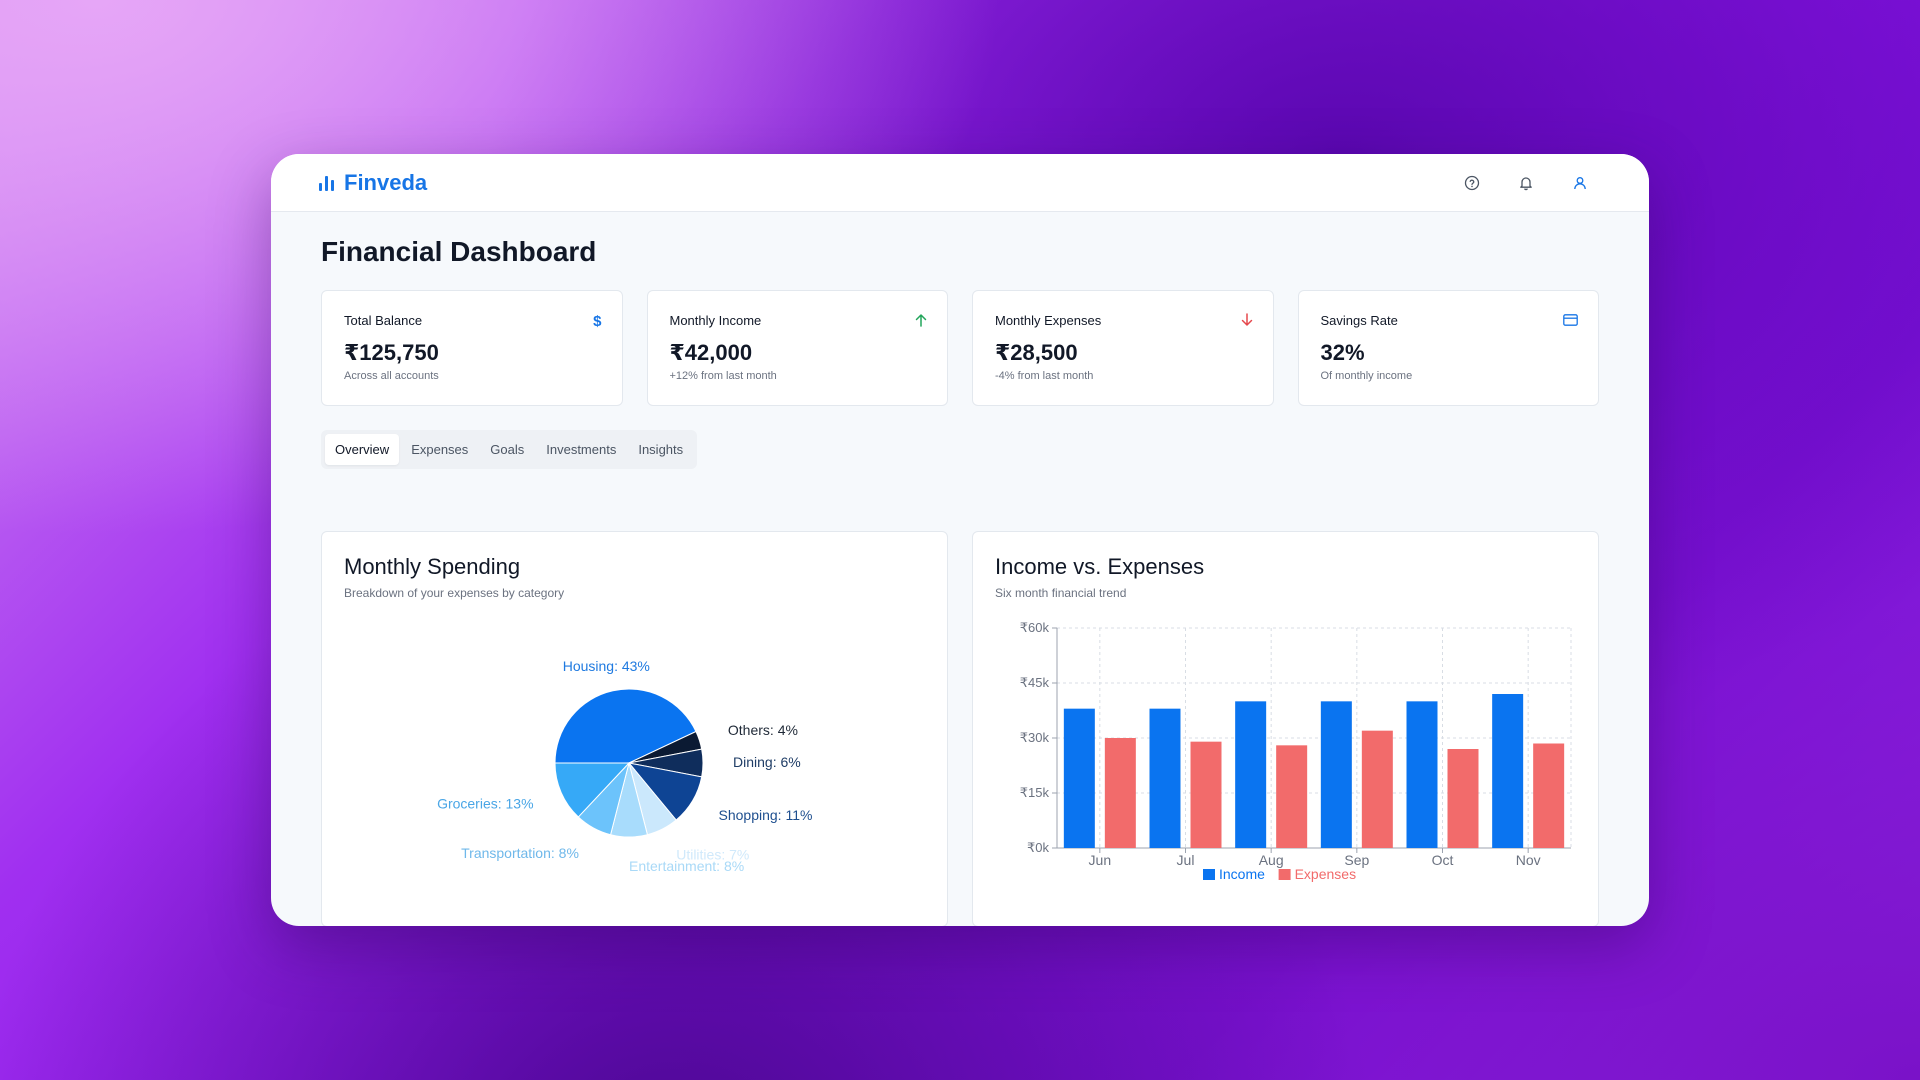 The image size is (1920, 1080). I want to click on card-value: ₹28,500, so click(1036, 352).